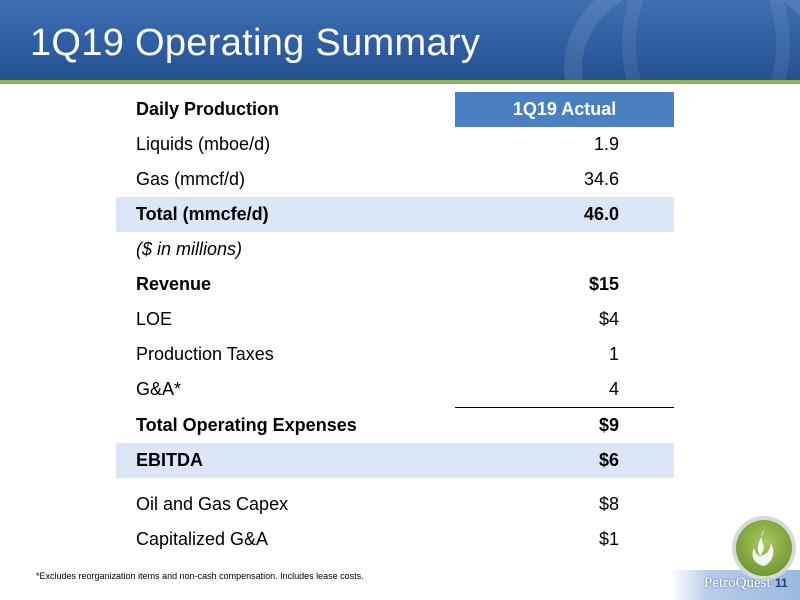 The height and width of the screenshot is (600, 800). I want to click on brand-name: PetroQuest, so click(737, 583).